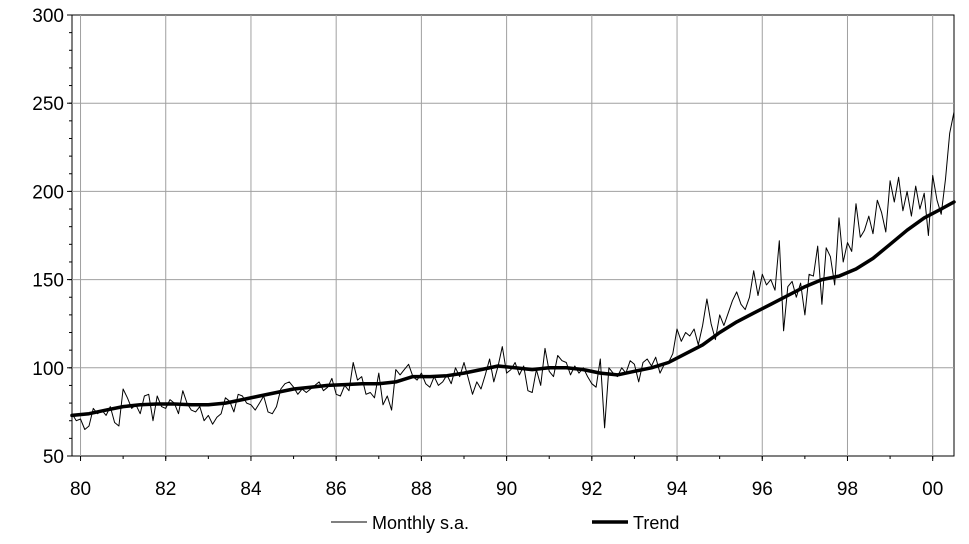  I want to click on x-tick-label: 94, so click(677, 489).